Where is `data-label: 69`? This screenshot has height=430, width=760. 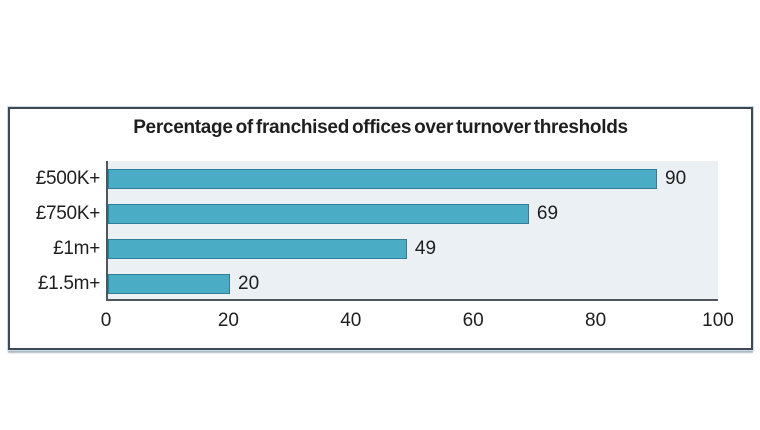 data-label: 69 is located at coordinates (547, 213).